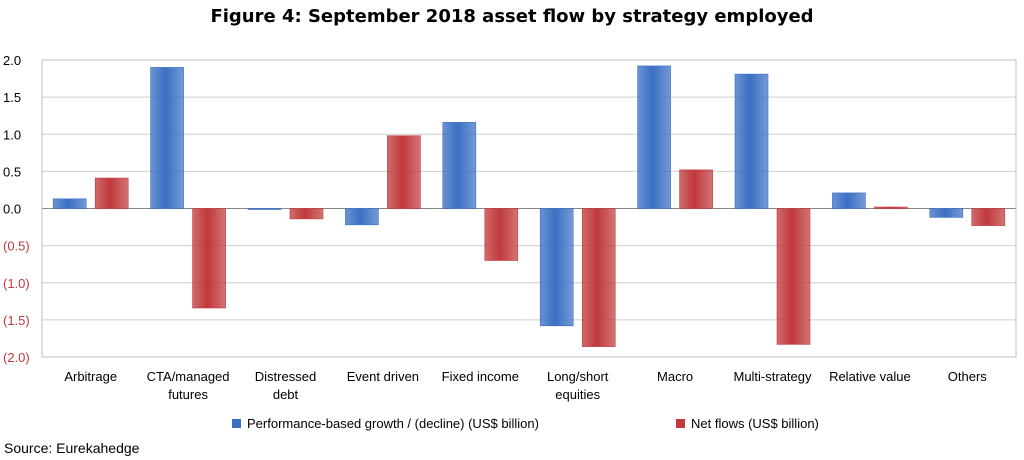 This screenshot has width=1024, height=460. I want to click on y-tick-label: (2.0), so click(16, 357).